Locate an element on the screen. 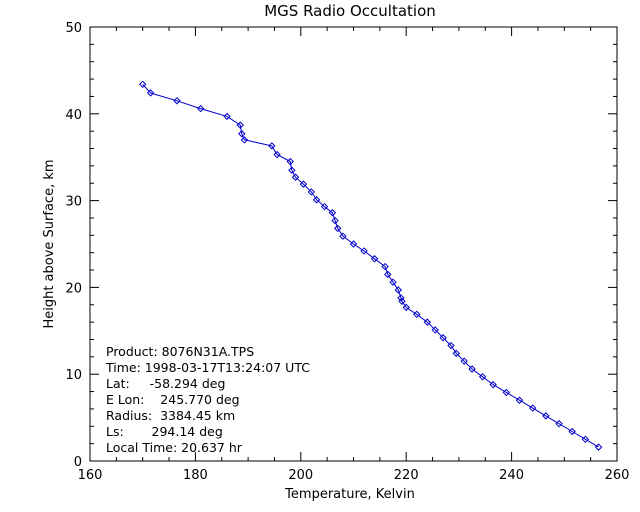 Image resolution: width=640 pixels, height=512 pixels. y-axis-title: Height above Surface, km is located at coordinates (49, 243).